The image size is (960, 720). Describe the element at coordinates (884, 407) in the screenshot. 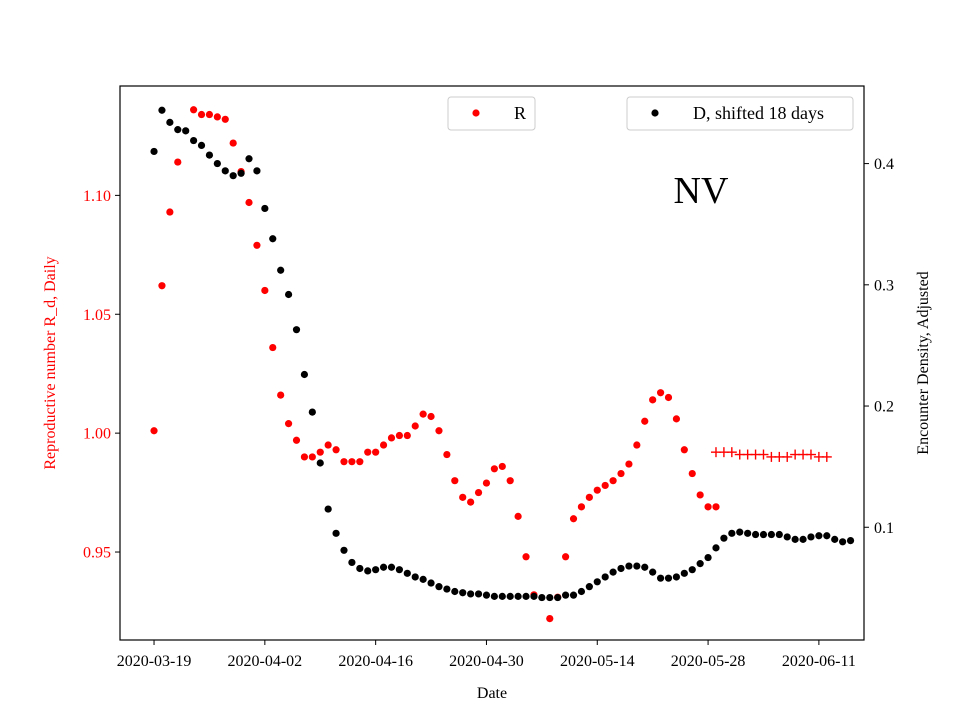

I see `y-right-tick-label: 0.2` at that location.